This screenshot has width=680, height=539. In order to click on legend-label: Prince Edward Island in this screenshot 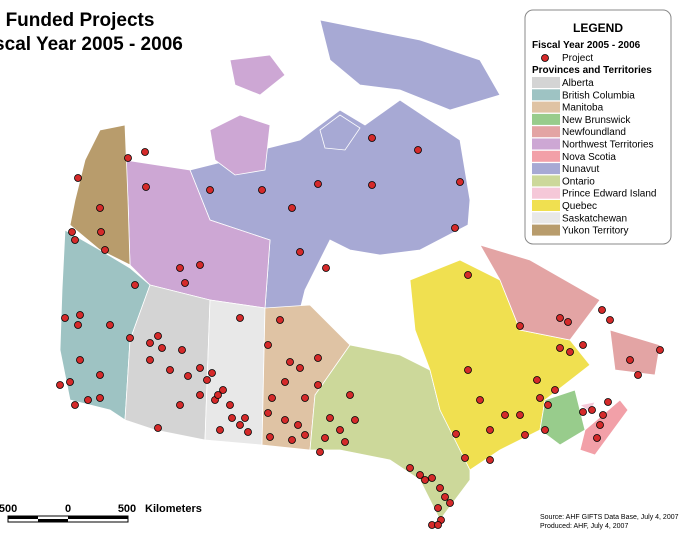, I will do `click(609, 194)`.